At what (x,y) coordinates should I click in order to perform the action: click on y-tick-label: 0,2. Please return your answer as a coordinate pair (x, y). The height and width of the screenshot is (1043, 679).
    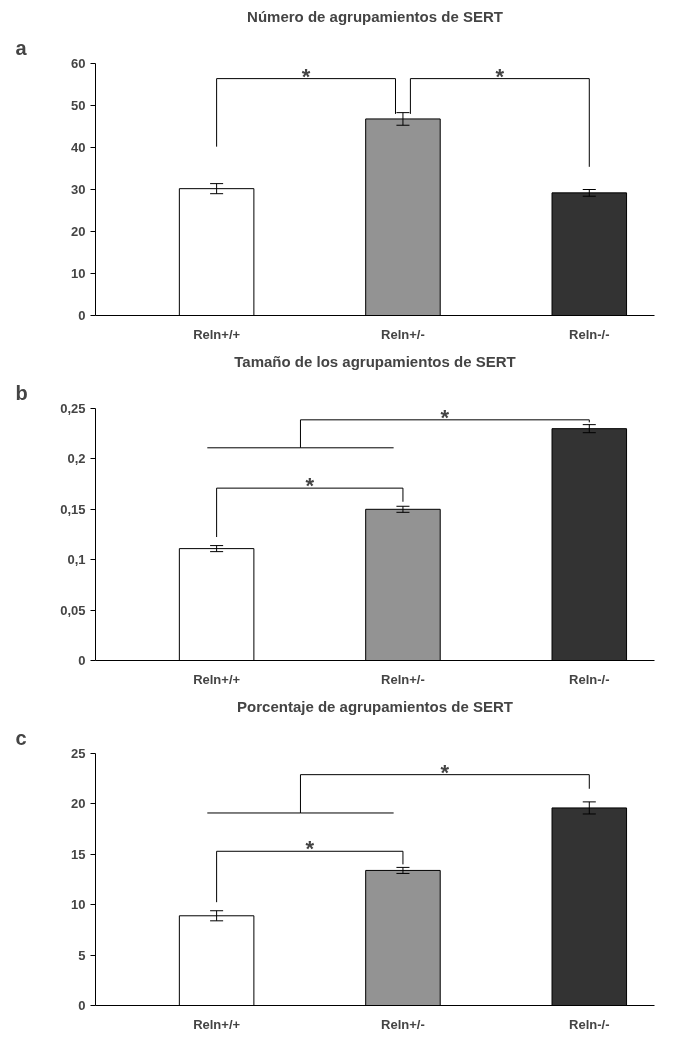
    Looking at the image, I should click on (76, 459).